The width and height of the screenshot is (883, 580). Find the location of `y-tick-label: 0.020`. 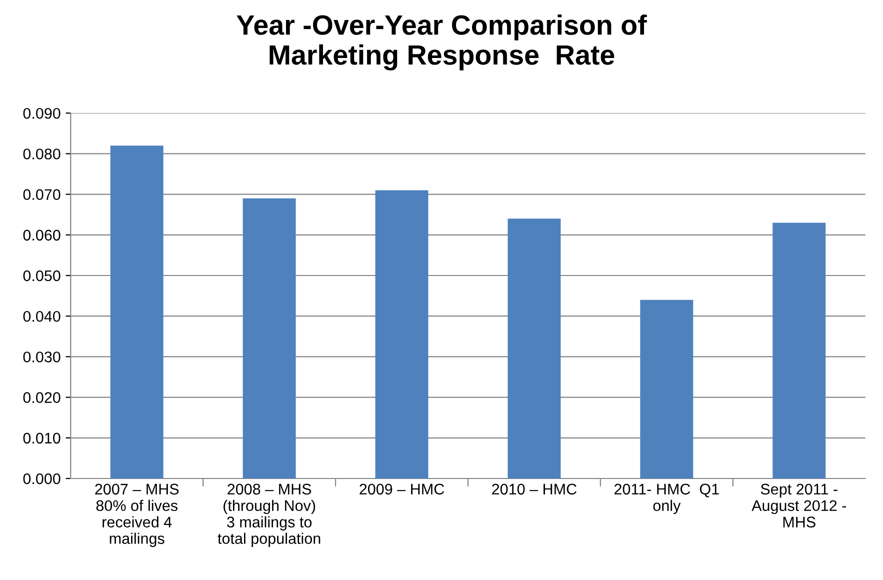

y-tick-label: 0.020 is located at coordinates (41, 397).